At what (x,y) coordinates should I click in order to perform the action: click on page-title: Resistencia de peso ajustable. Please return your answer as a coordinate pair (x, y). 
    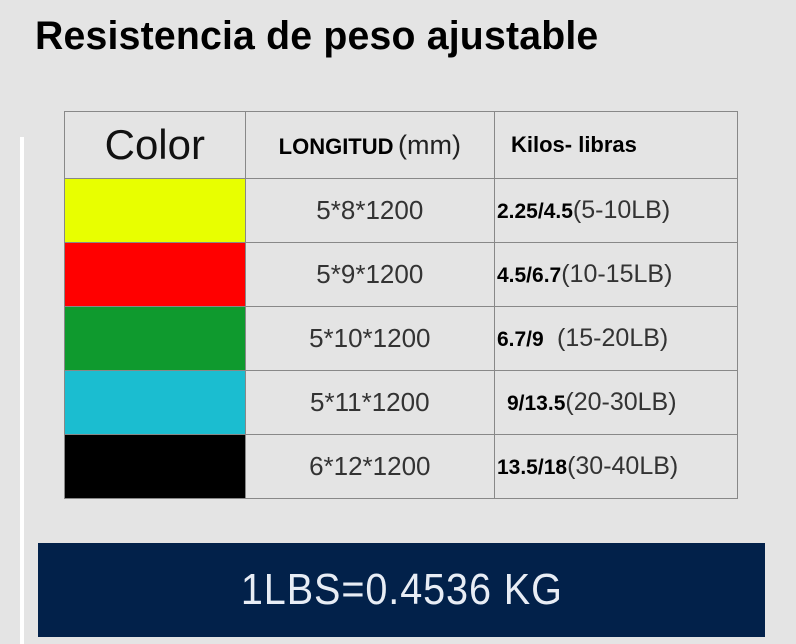
    Looking at the image, I should click on (317, 36).